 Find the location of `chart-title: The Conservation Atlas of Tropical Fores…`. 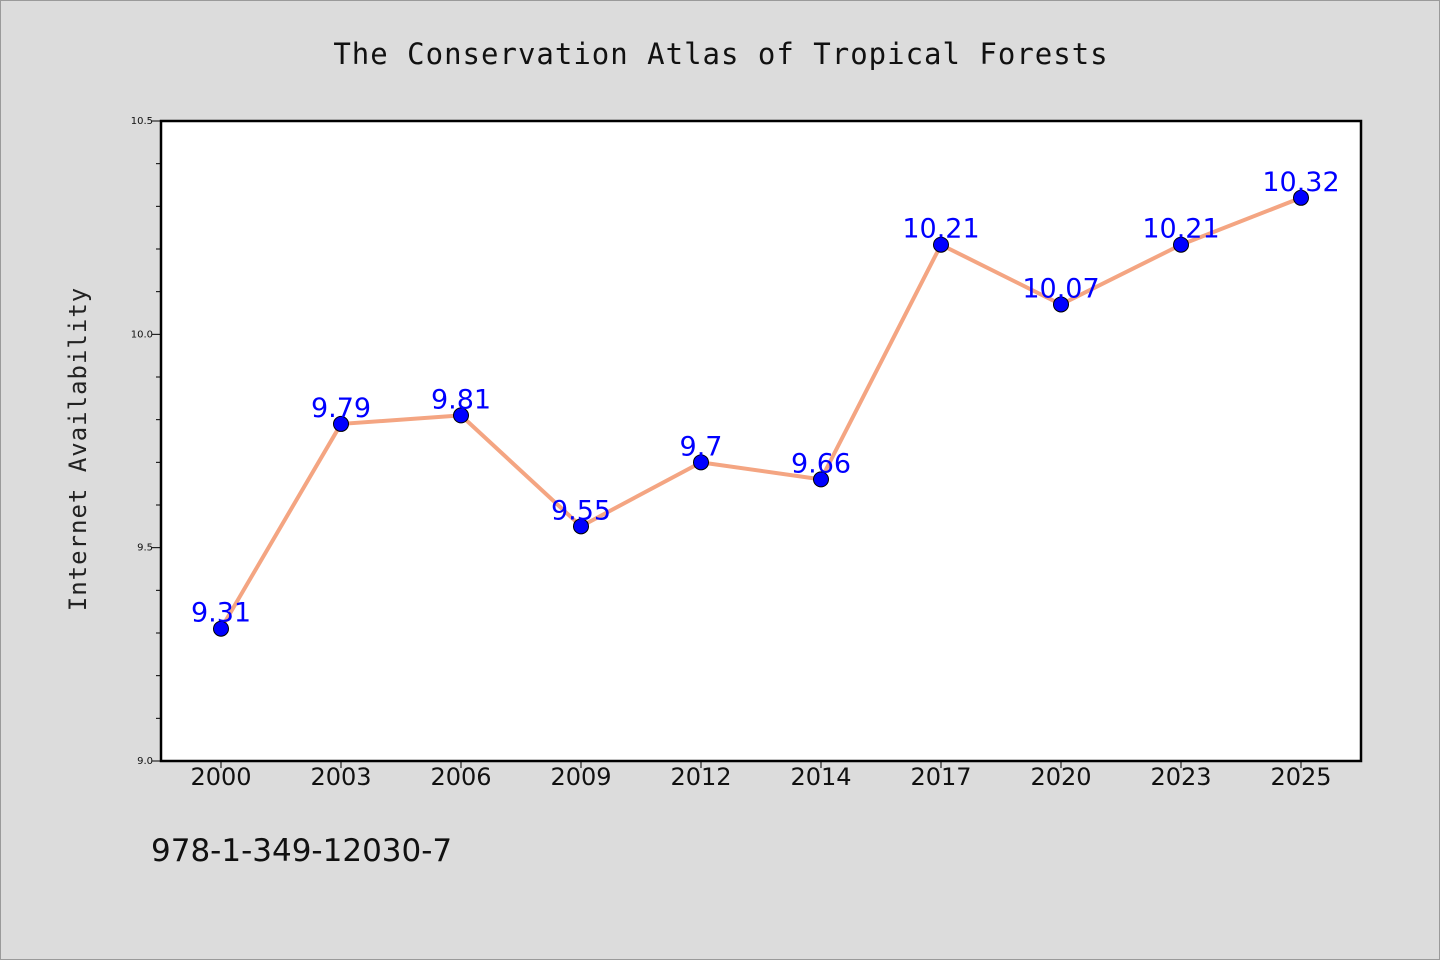

chart-title: The Conservation Atlas of Tropical Fores… is located at coordinates (720, 54).